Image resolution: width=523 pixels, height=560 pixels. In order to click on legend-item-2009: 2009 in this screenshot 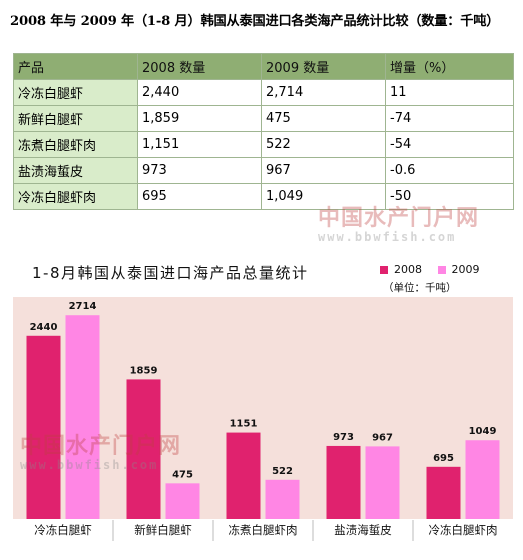, I will do `click(458, 269)`.